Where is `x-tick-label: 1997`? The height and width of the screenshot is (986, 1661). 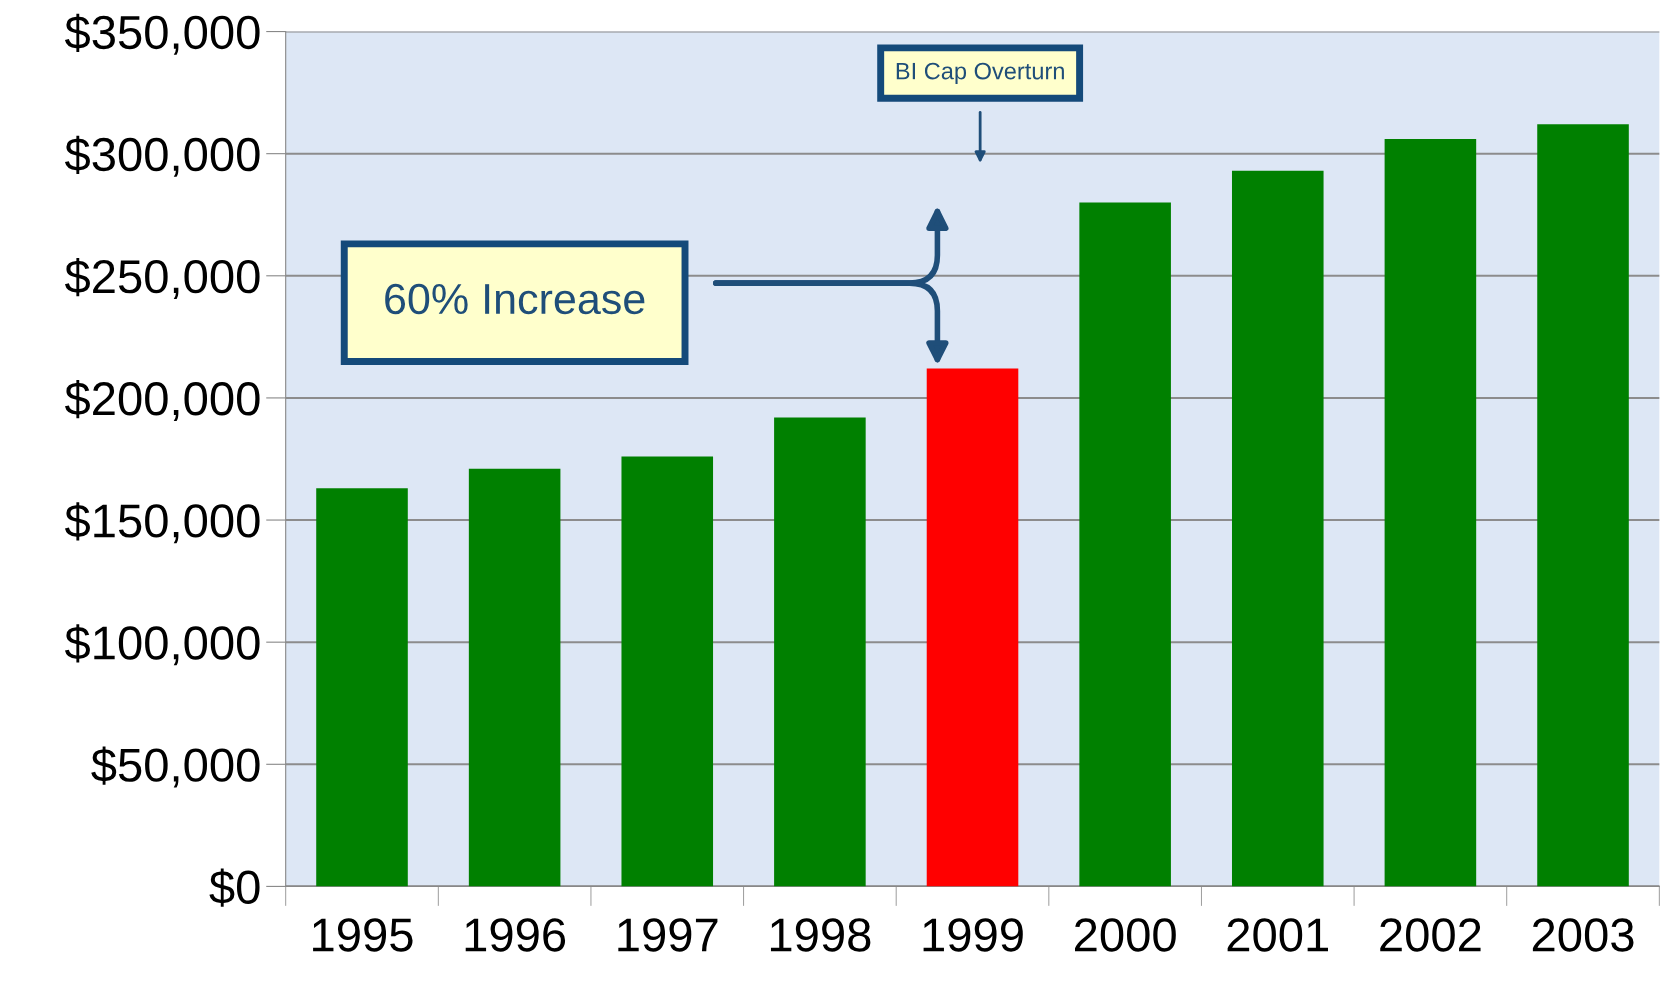
x-tick-label: 1997 is located at coordinates (668, 935).